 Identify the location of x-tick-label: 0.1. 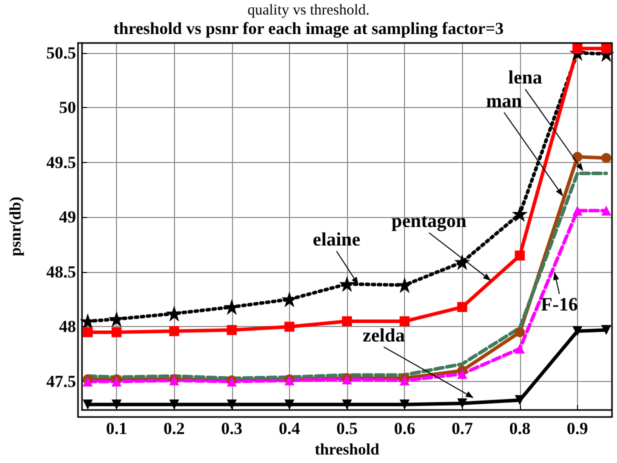
(117, 428).